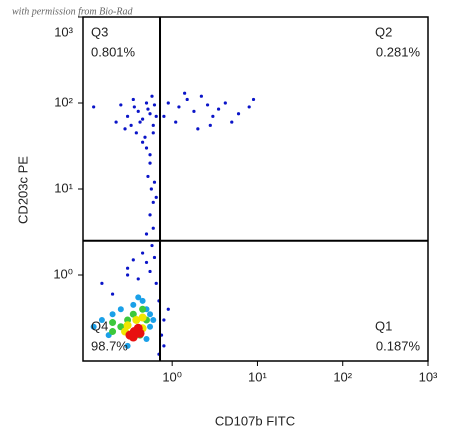 This screenshot has height=441, width=450. Describe the element at coordinates (172, 376) in the screenshot. I see `x-tick-label: 10⁰` at that location.